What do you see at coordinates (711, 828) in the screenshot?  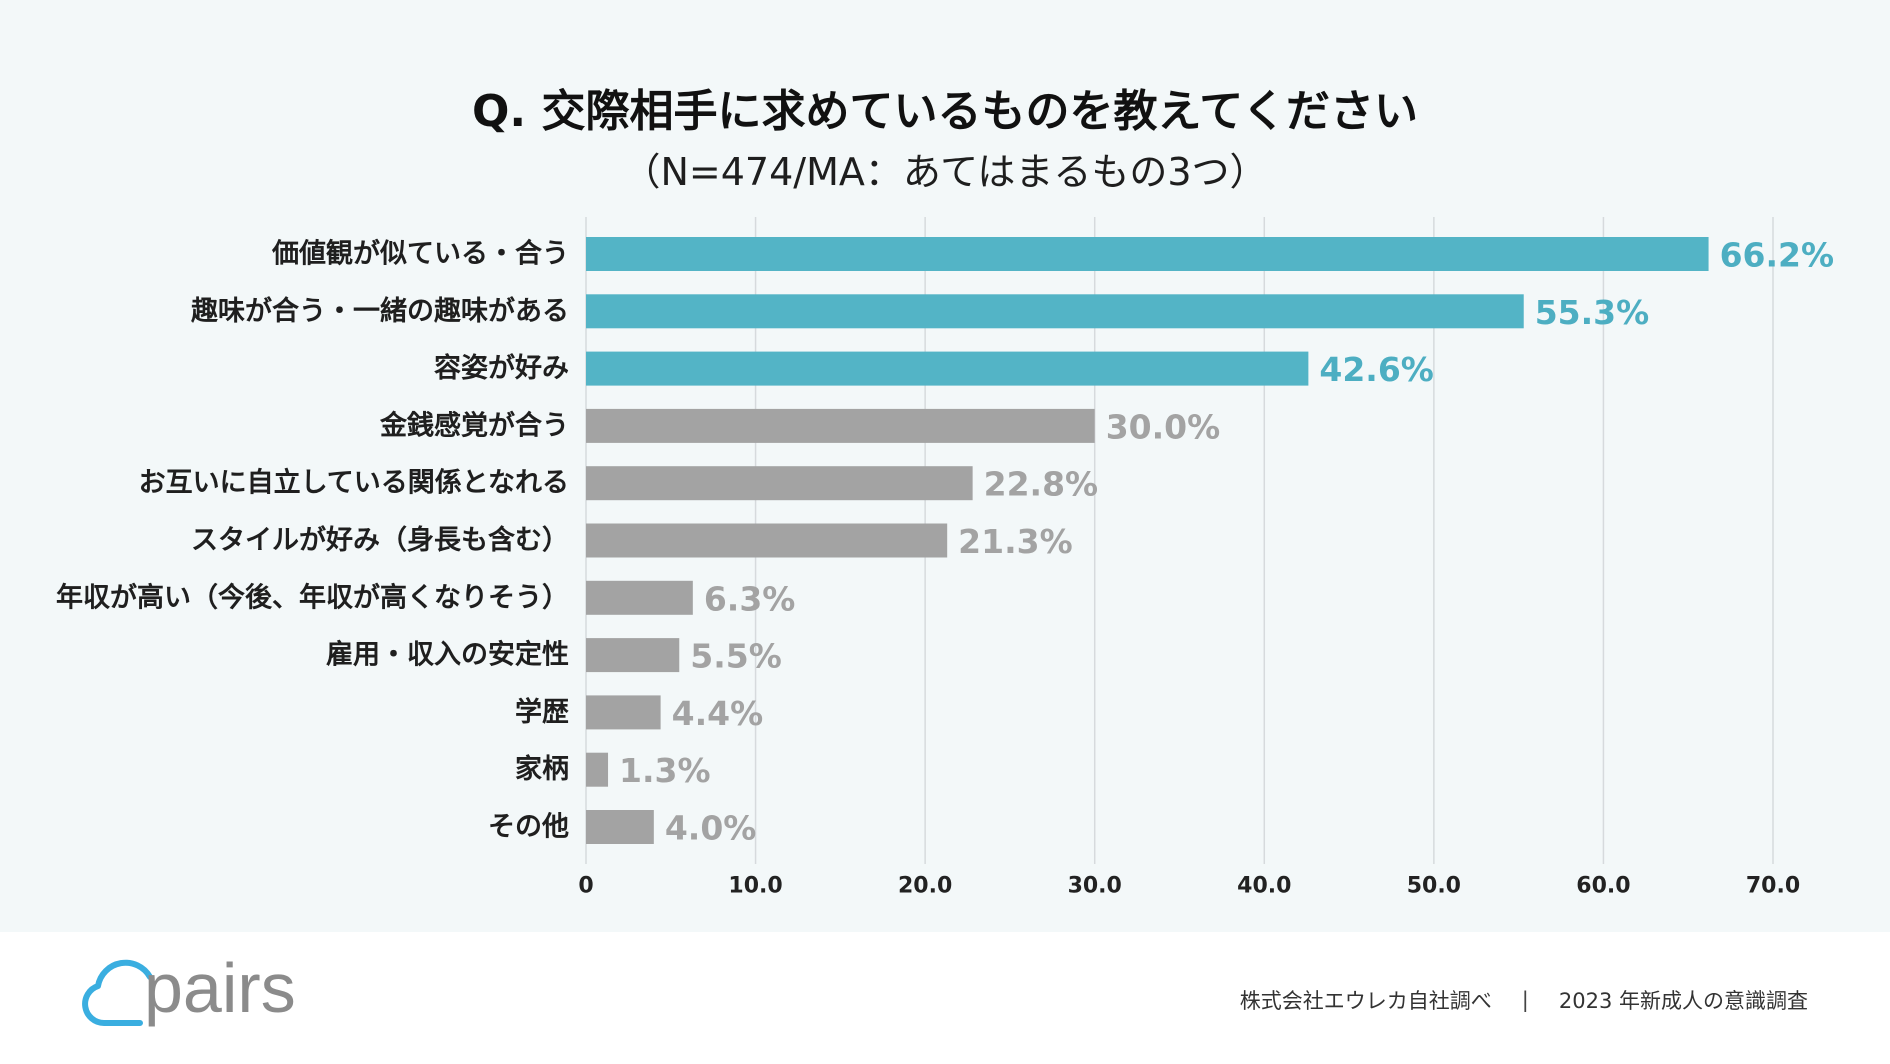 I see `value-label: 4.0%` at bounding box center [711, 828].